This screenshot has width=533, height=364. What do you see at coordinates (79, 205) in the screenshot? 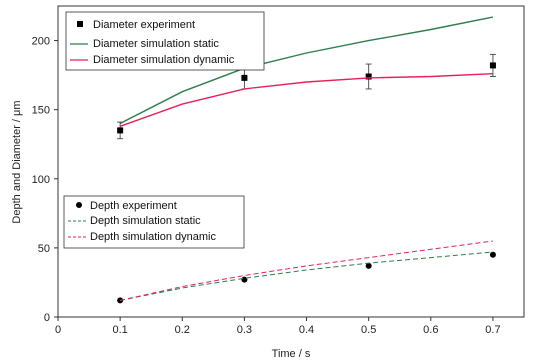
I see `legend-marker-depth-experiment` at bounding box center [79, 205].